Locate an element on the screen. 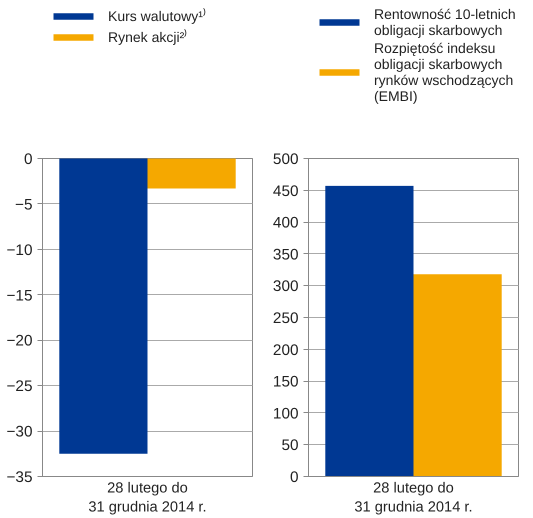  y-tick-label: −10 is located at coordinates (19, 250).